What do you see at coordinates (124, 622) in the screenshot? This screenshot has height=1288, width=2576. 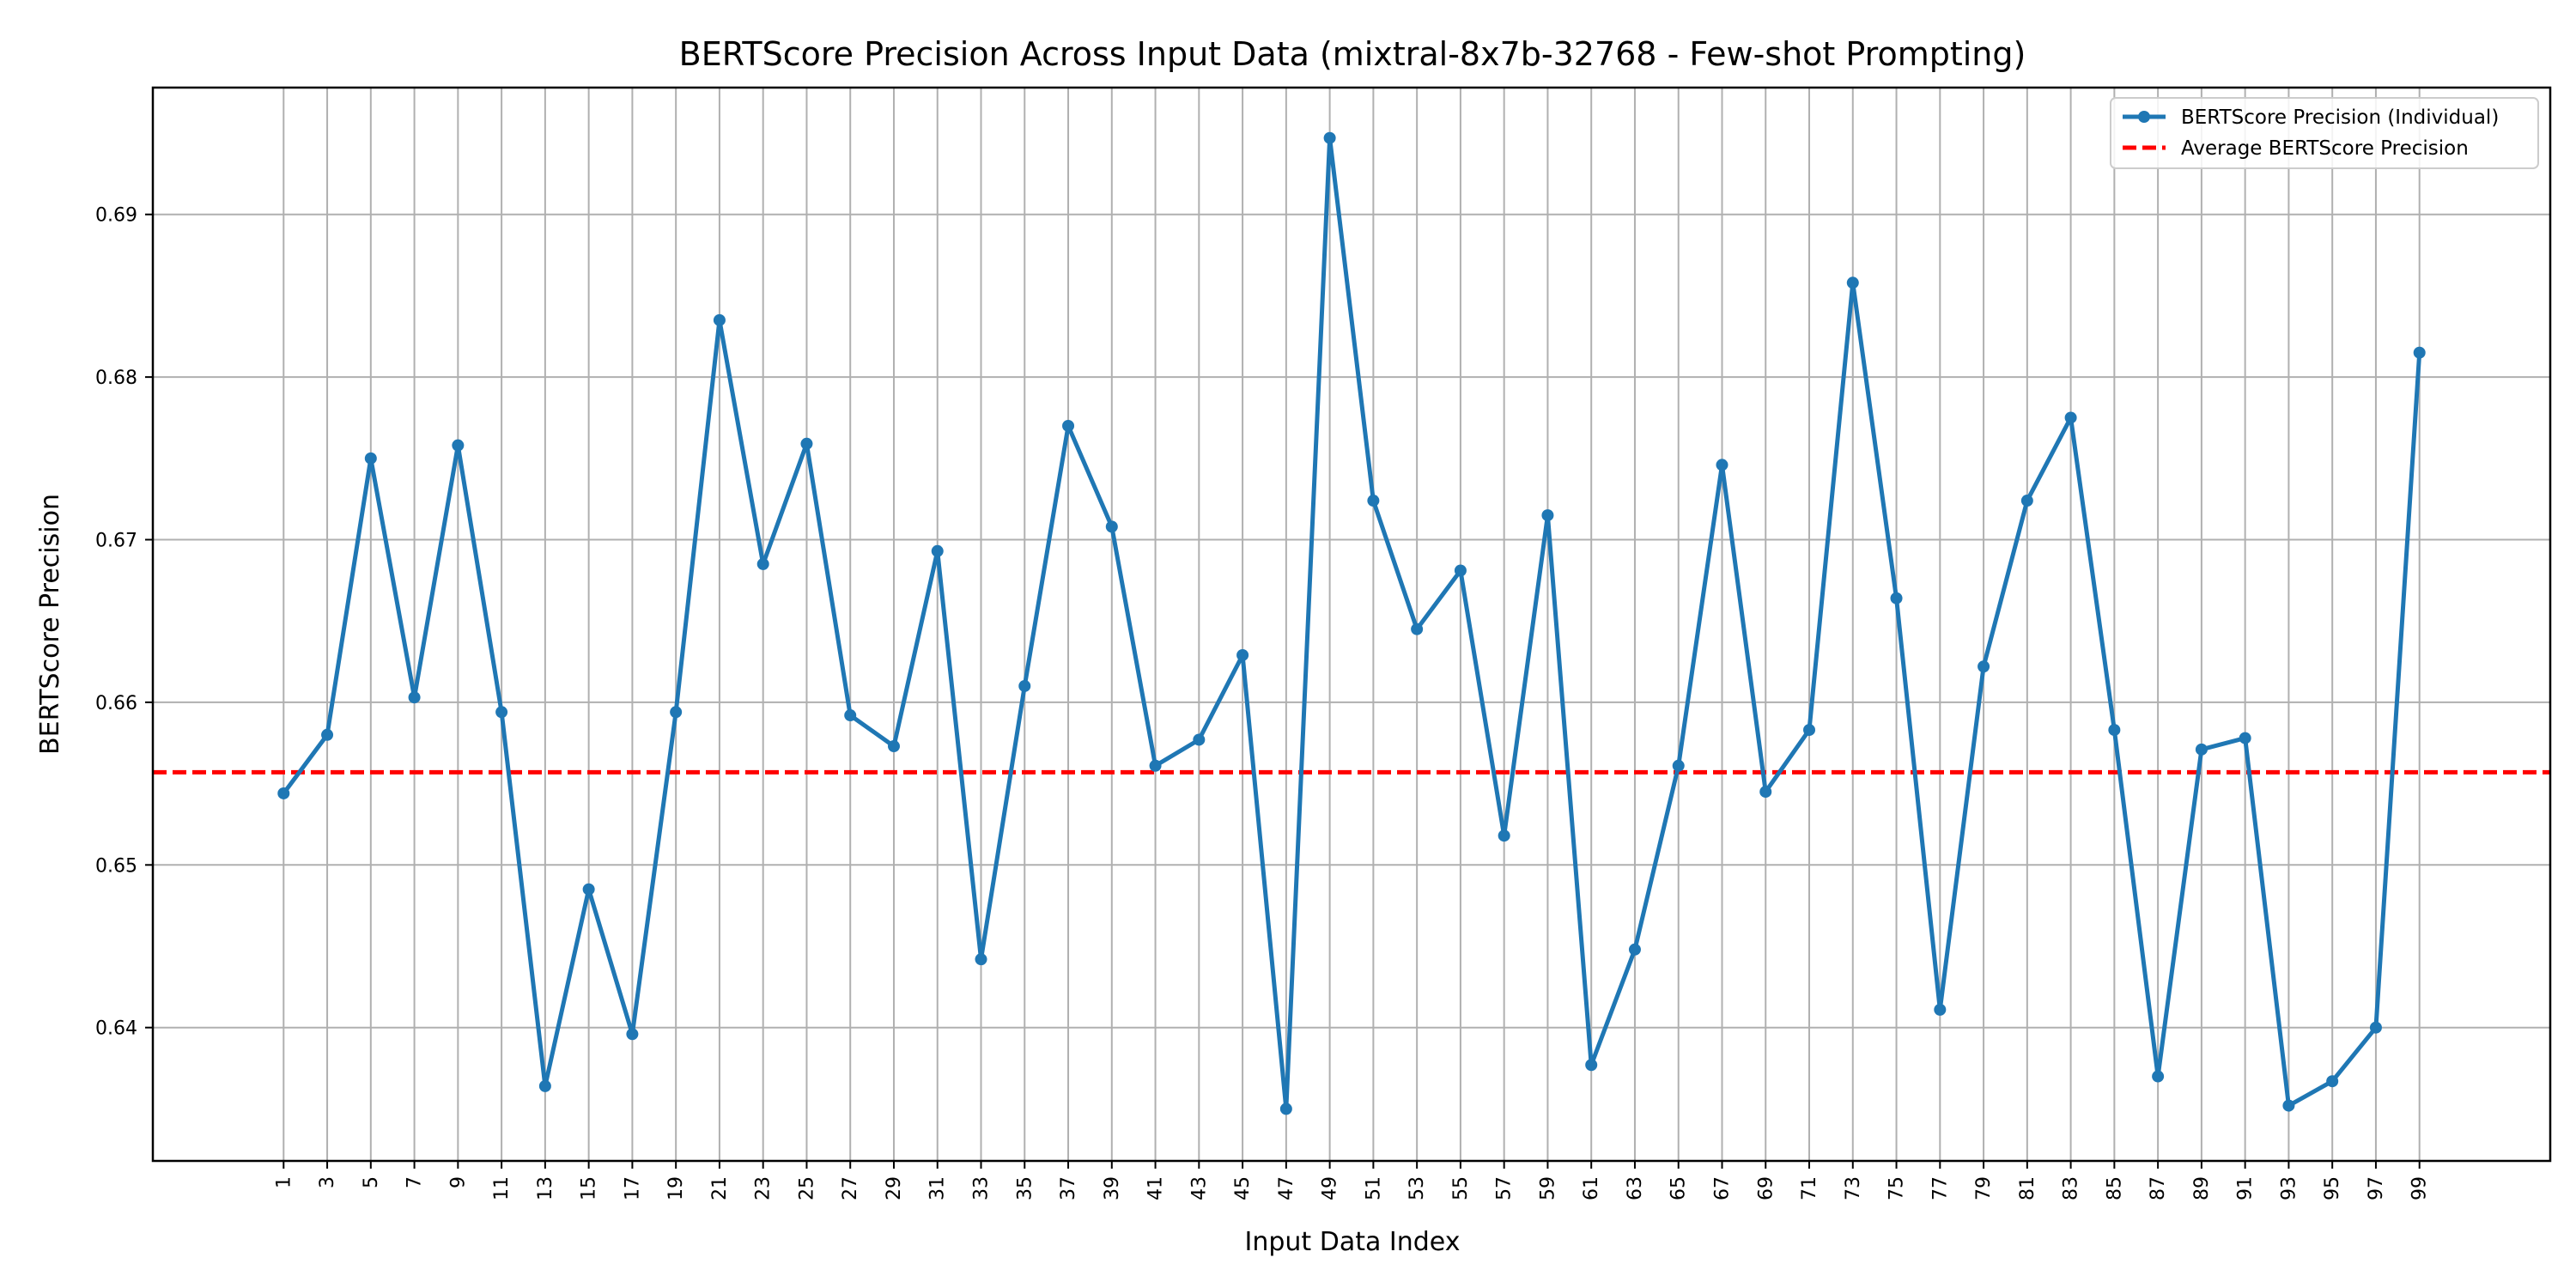 I see `y-axis-ticks: 0.64 0.65 0.66 0.67 0.68 0.69` at bounding box center [124, 622].